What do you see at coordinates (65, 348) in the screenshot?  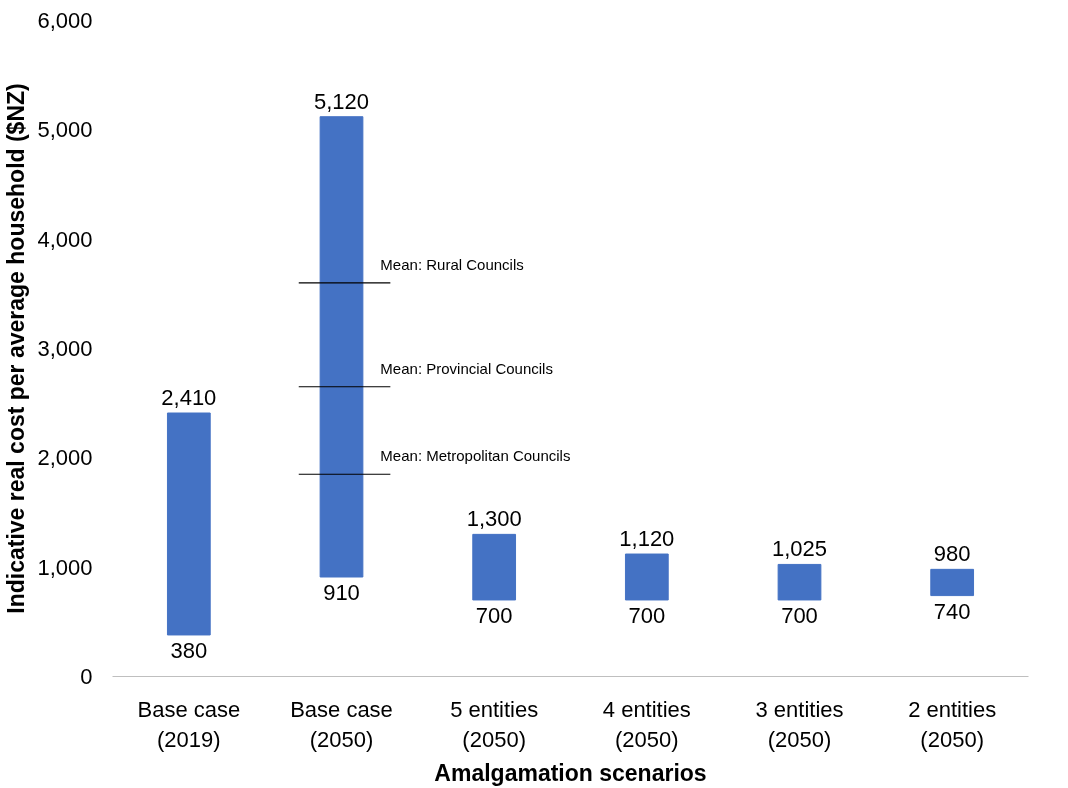 I see `y-tick-label: 3,000` at bounding box center [65, 348].